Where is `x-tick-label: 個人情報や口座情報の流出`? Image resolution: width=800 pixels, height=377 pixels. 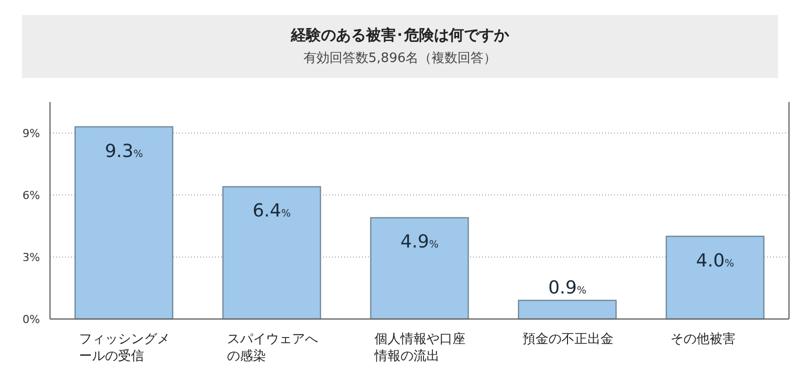
x-tick-label: 個人情報や口座情報の流出 is located at coordinates (420, 347).